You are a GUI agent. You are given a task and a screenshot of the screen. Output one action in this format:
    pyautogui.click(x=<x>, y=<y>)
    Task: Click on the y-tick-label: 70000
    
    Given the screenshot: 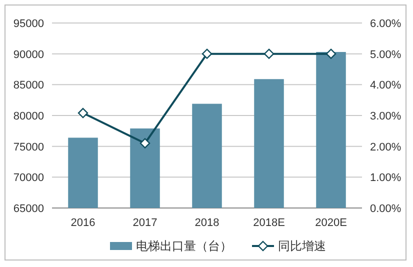 What is the action you would take?
    pyautogui.click(x=28, y=178)
    